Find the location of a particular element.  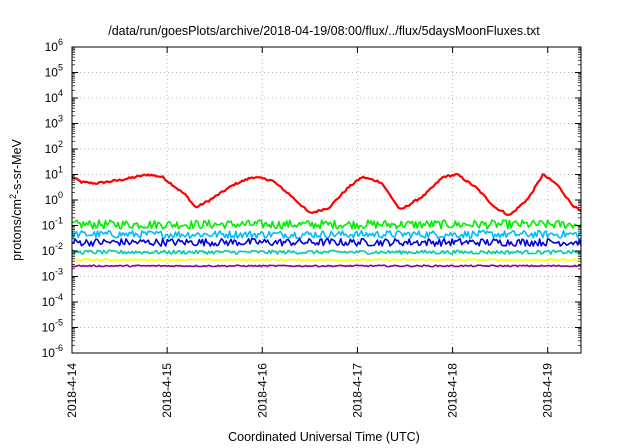

y-tick-label: 10⁻⁵ is located at coordinates (52, 326).